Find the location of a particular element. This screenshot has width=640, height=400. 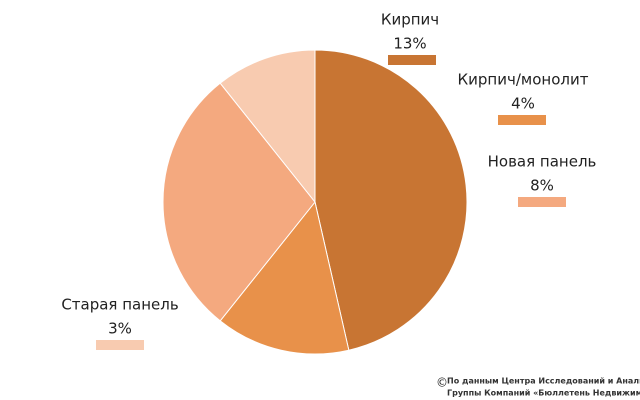

value-label: 8% is located at coordinates (542, 186).